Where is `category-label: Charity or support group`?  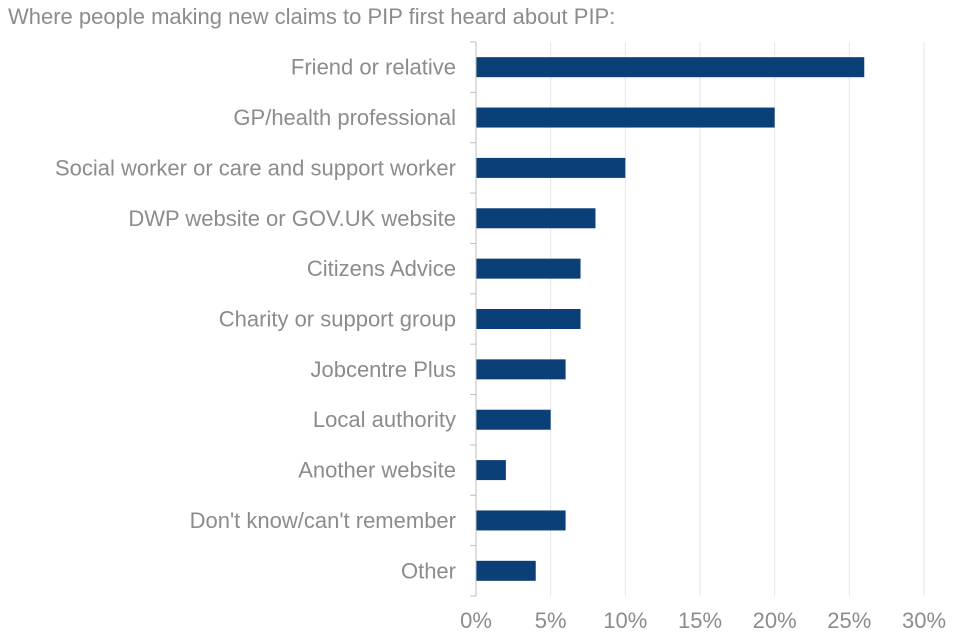 category-label: Charity or support group is located at coordinates (337, 319).